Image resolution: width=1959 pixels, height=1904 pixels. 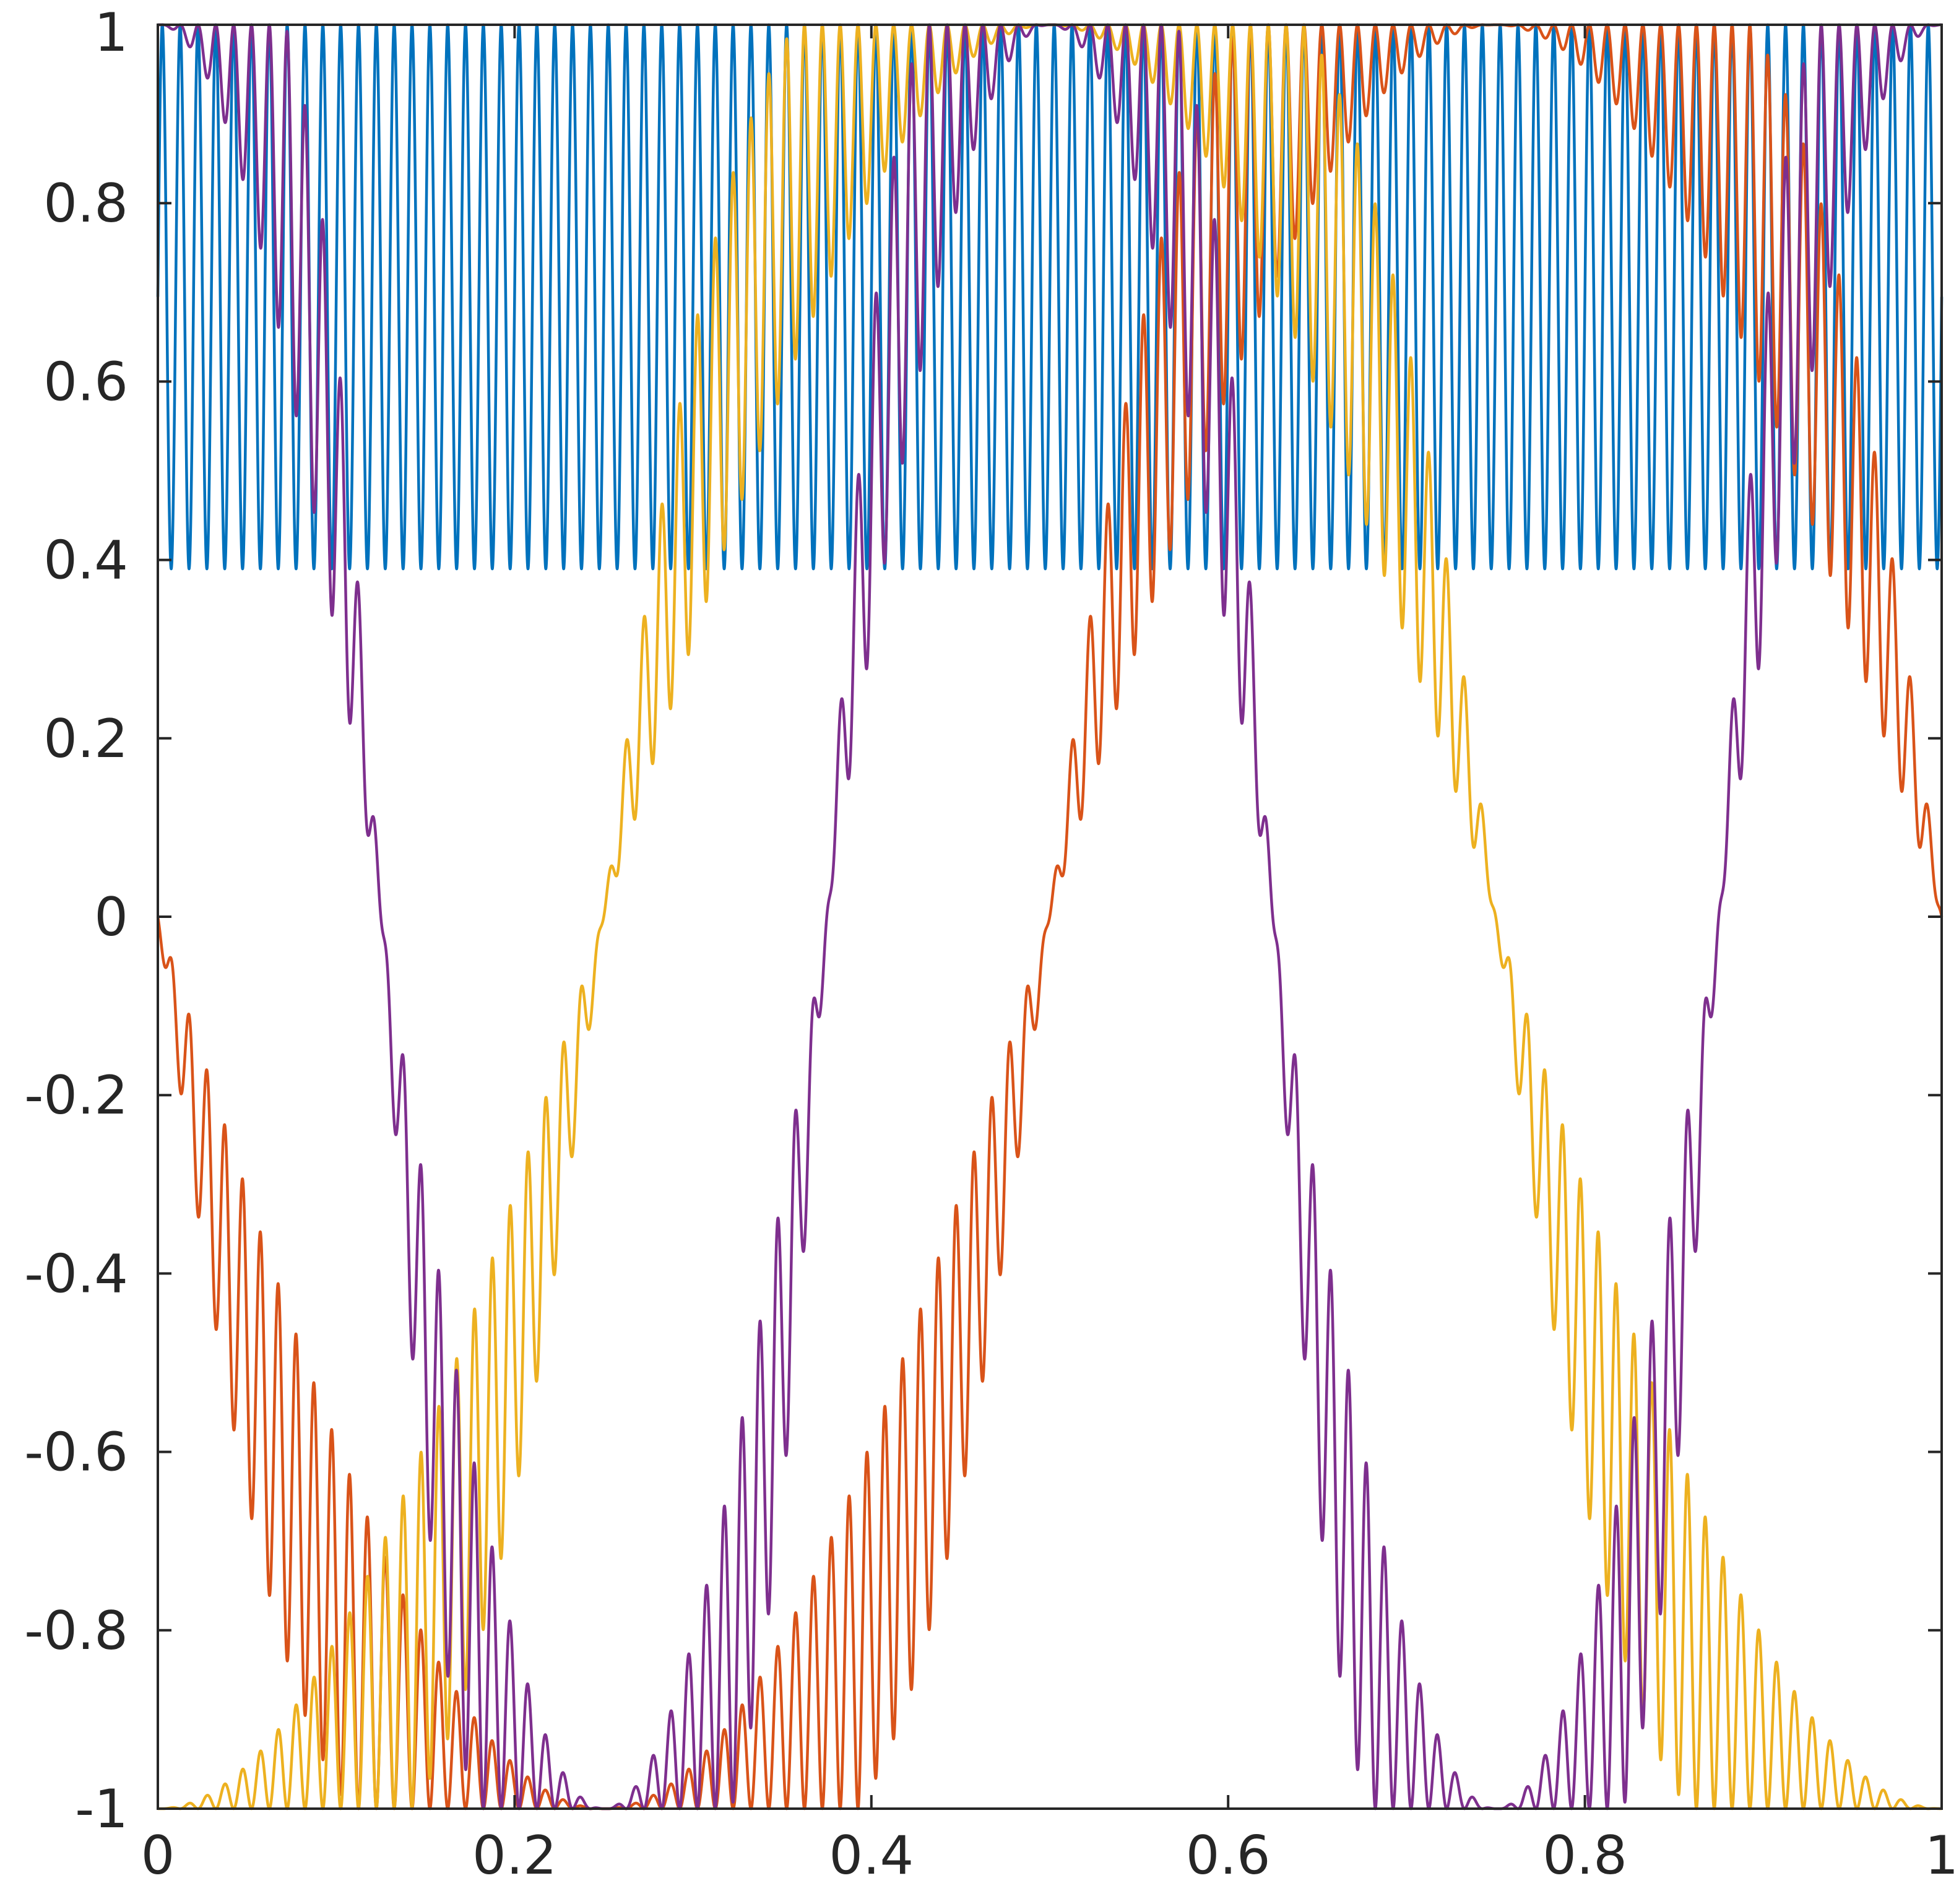 What do you see at coordinates (101, 1809) in the screenshot?
I see `y-tick-label: -1` at bounding box center [101, 1809].